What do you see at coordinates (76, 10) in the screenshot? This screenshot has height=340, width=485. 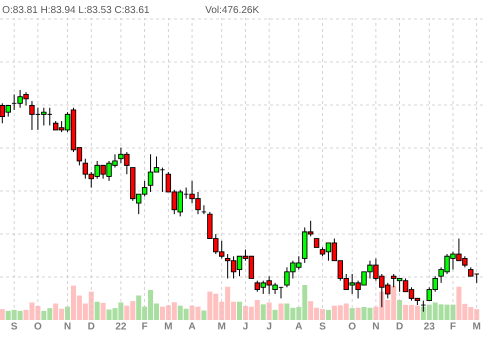 I see `chart-title: O:83.81 H:83.94 L:83.53 C:83.61` at bounding box center [76, 10].